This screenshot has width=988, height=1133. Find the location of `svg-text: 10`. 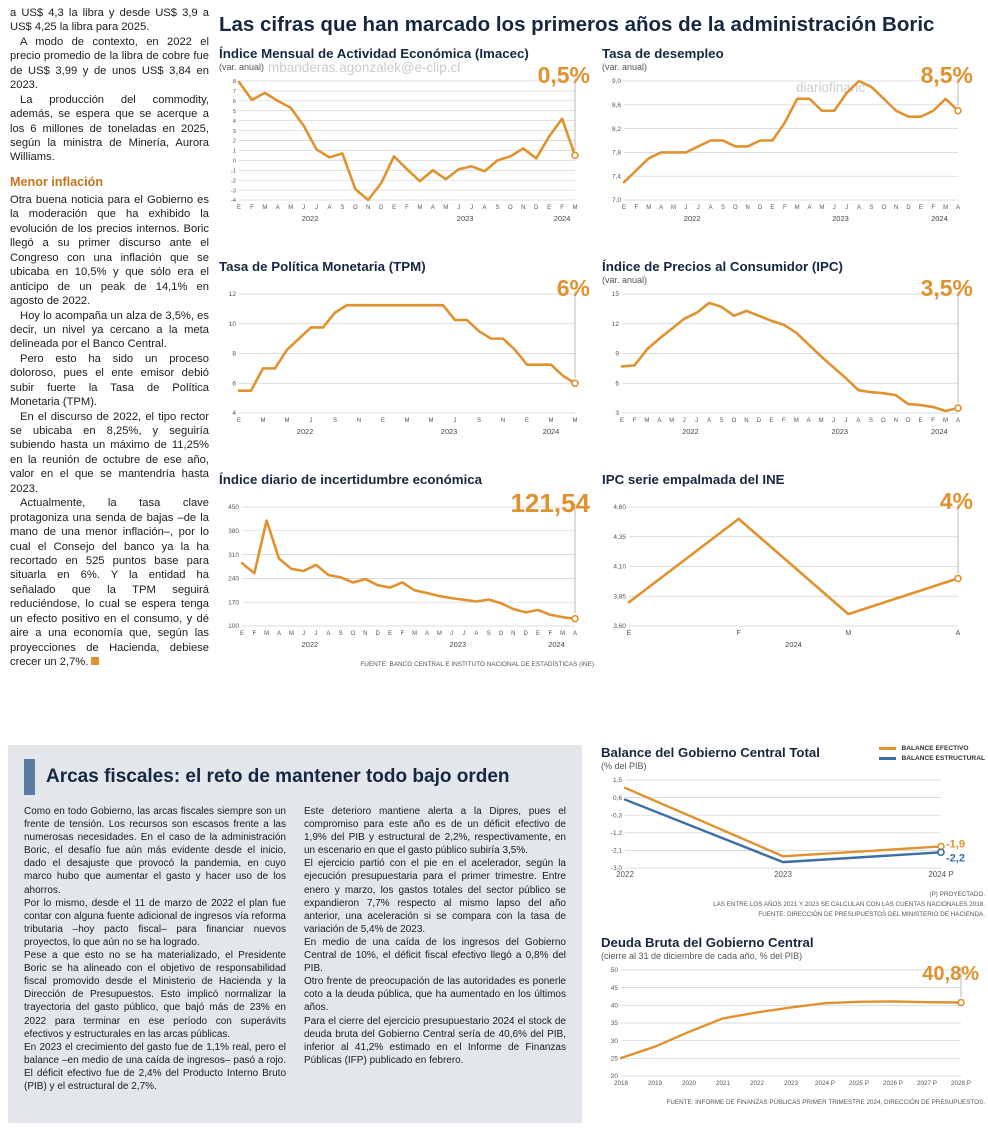

svg-text: 10 is located at coordinates (233, 324).